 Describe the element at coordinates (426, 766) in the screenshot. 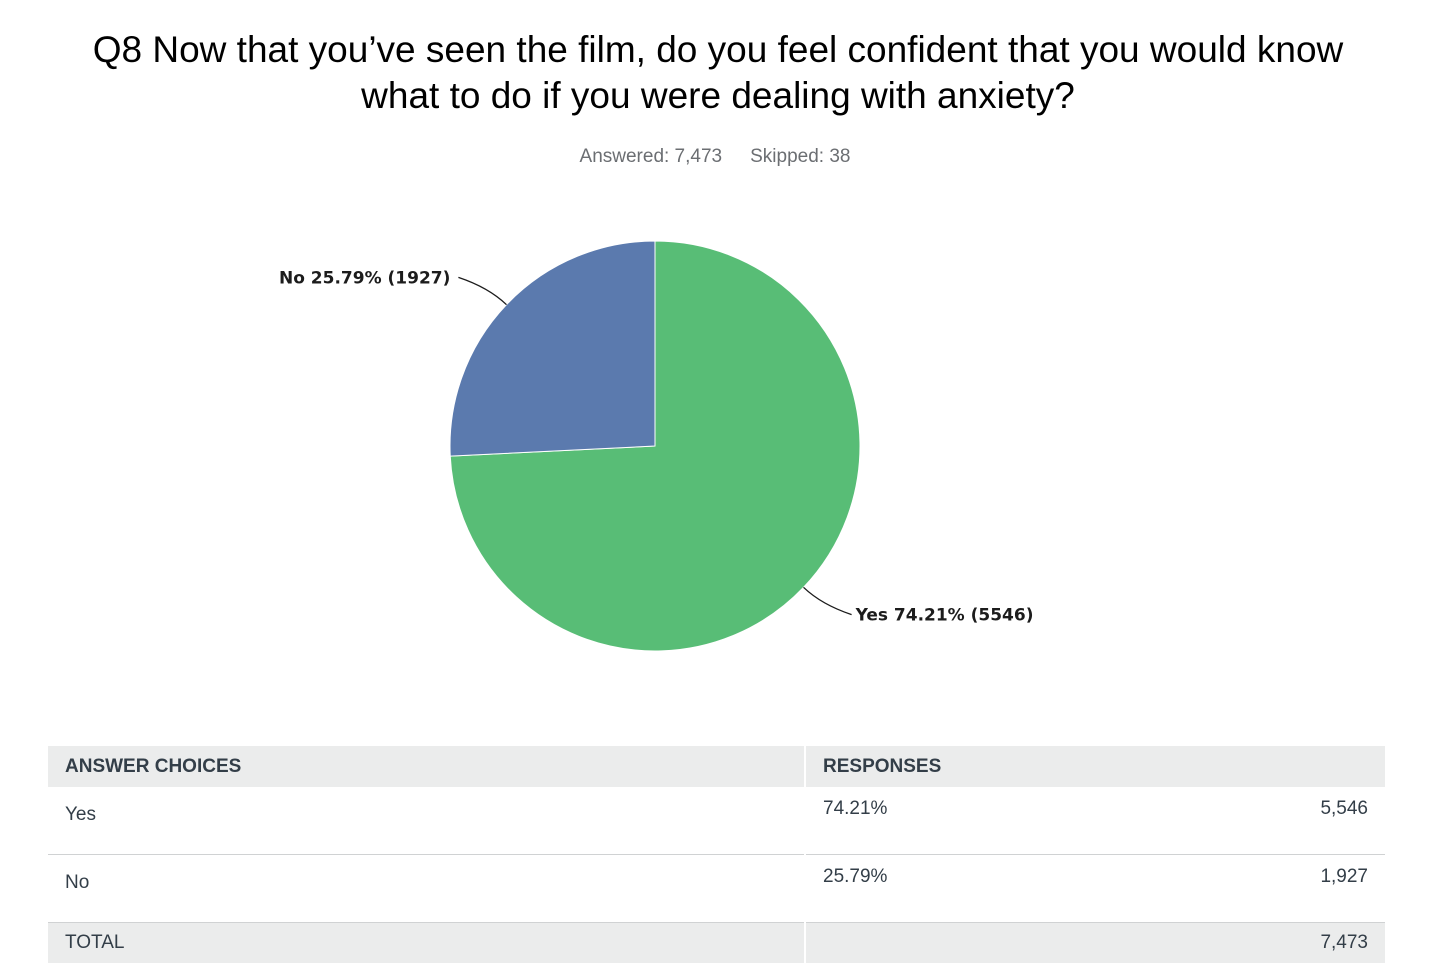

I see `header-answer-choices: ANSWER CHOICES` at that location.